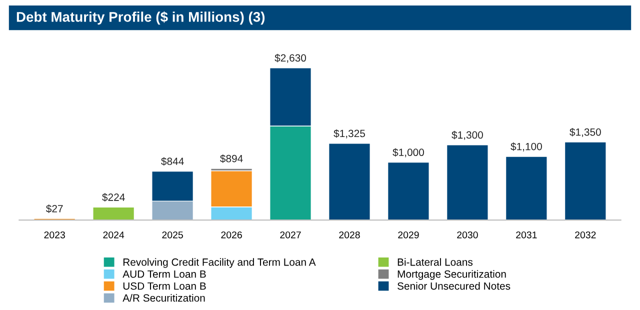 The height and width of the screenshot is (310, 640). Describe the element at coordinates (526, 234) in the screenshot. I see `x-tick-label: 2031` at that location.